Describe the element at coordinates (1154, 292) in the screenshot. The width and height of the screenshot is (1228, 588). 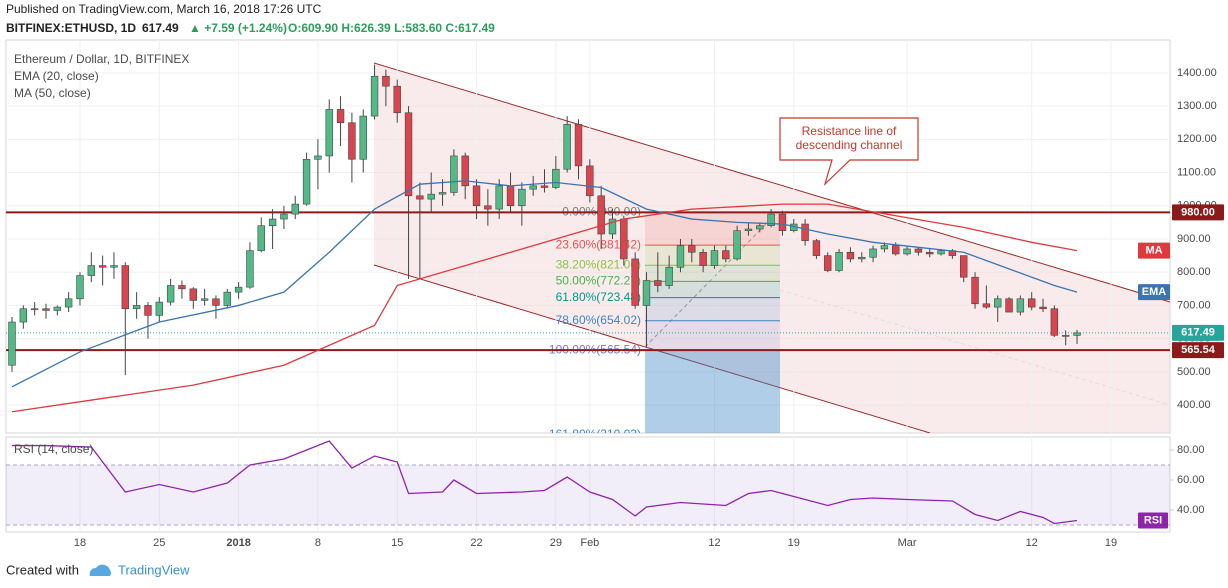
I see `series-tag-box` at that location.